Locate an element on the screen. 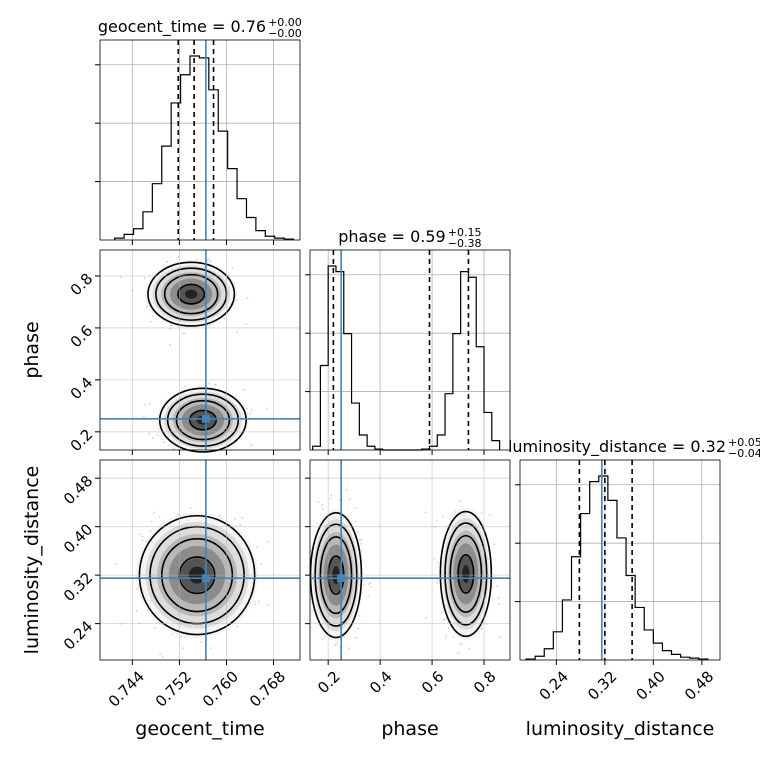 The height and width of the screenshot is (760, 760). frame-phase is located at coordinates (410, 350).